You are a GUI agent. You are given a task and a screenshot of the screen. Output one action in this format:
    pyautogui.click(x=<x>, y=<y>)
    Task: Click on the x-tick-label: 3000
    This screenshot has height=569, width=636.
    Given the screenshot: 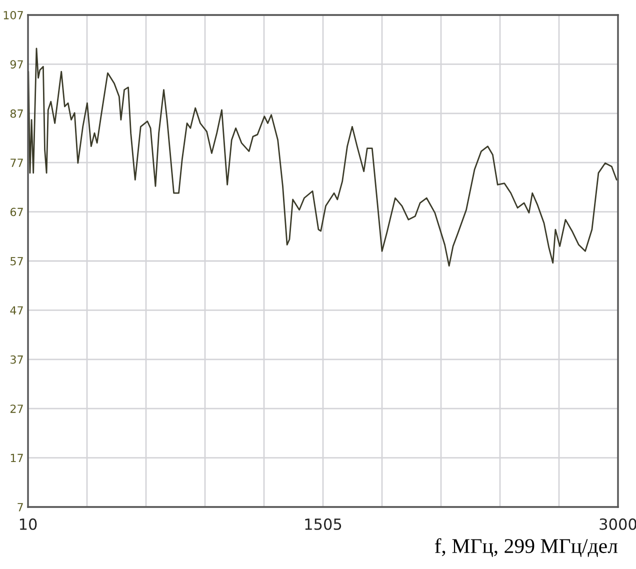 What is the action you would take?
    pyautogui.click(x=618, y=524)
    